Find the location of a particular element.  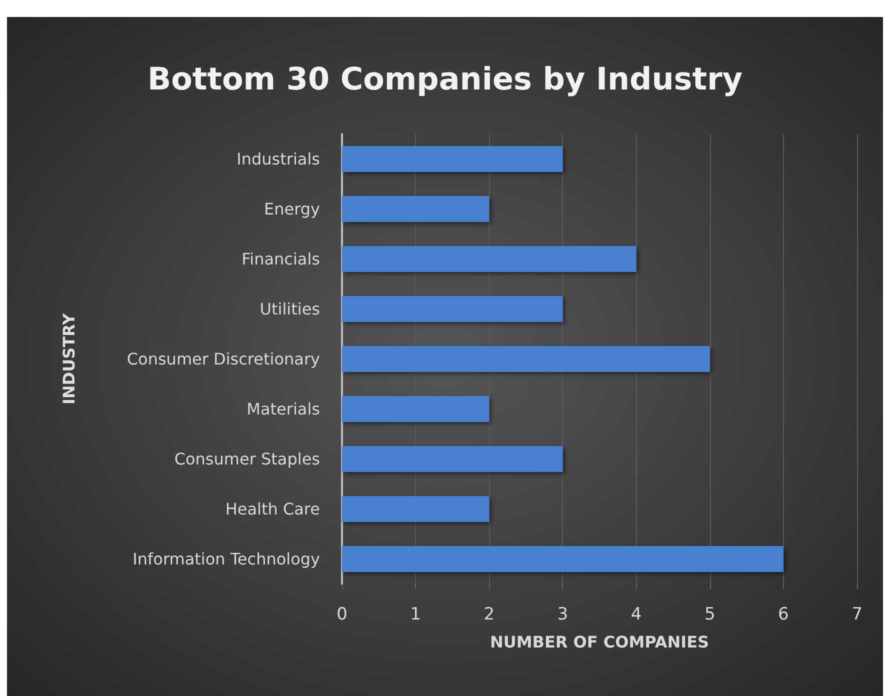

x-tick-label: 6 is located at coordinates (783, 614).